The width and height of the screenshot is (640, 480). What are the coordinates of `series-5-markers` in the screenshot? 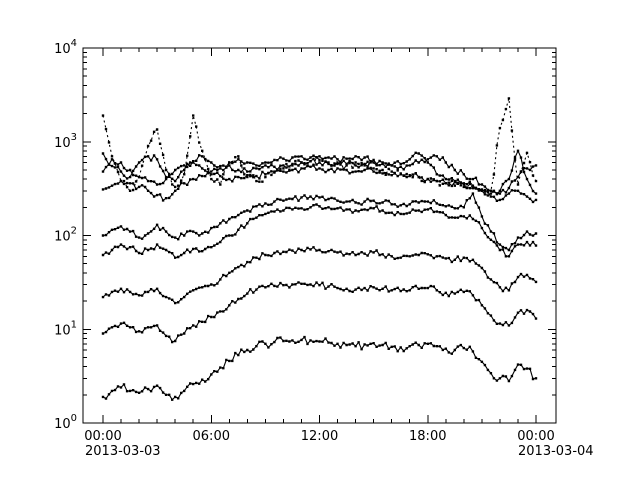 It's located at (319, 222).